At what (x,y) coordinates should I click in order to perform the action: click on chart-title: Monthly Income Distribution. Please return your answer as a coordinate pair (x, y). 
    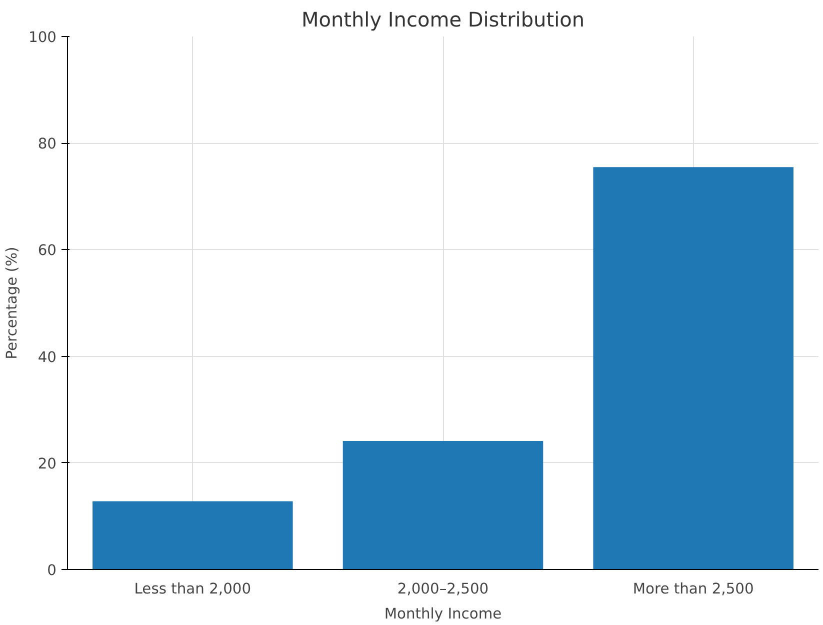
    Looking at the image, I should click on (443, 20).